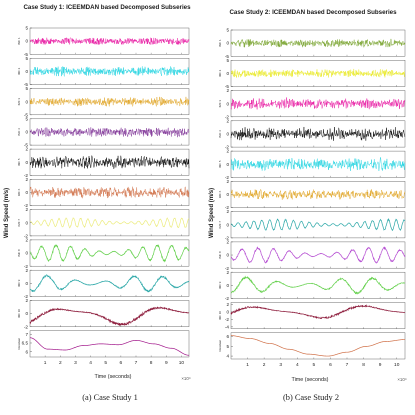 Image resolution: width=415 pixels, height=415 pixels. What do you see at coordinates (312, 255) in the screenshot?
I see `subplot-imf-8-b: 2 0 -2 IMF 8` at bounding box center [312, 255].